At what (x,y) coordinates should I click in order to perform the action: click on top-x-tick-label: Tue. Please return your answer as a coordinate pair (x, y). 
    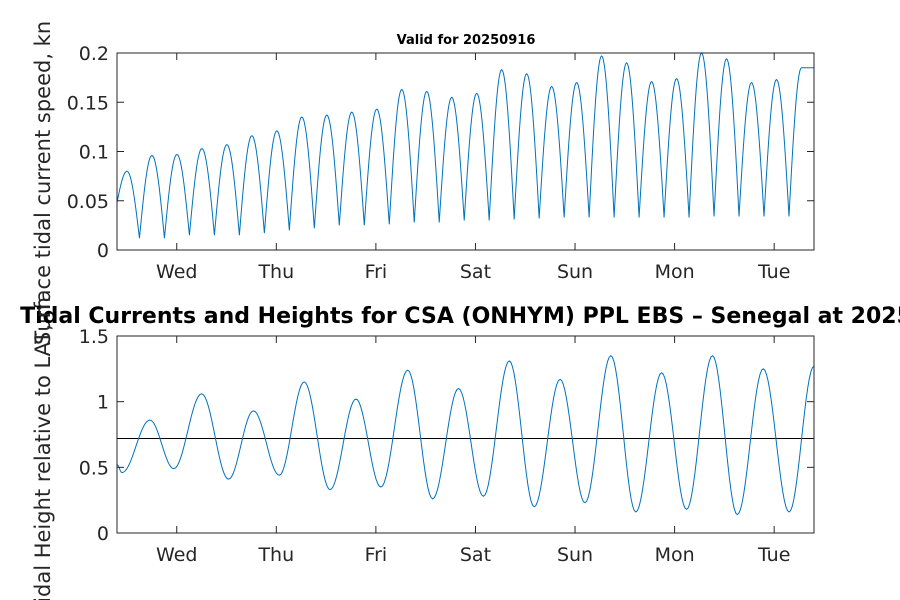
    Looking at the image, I should click on (773, 272).